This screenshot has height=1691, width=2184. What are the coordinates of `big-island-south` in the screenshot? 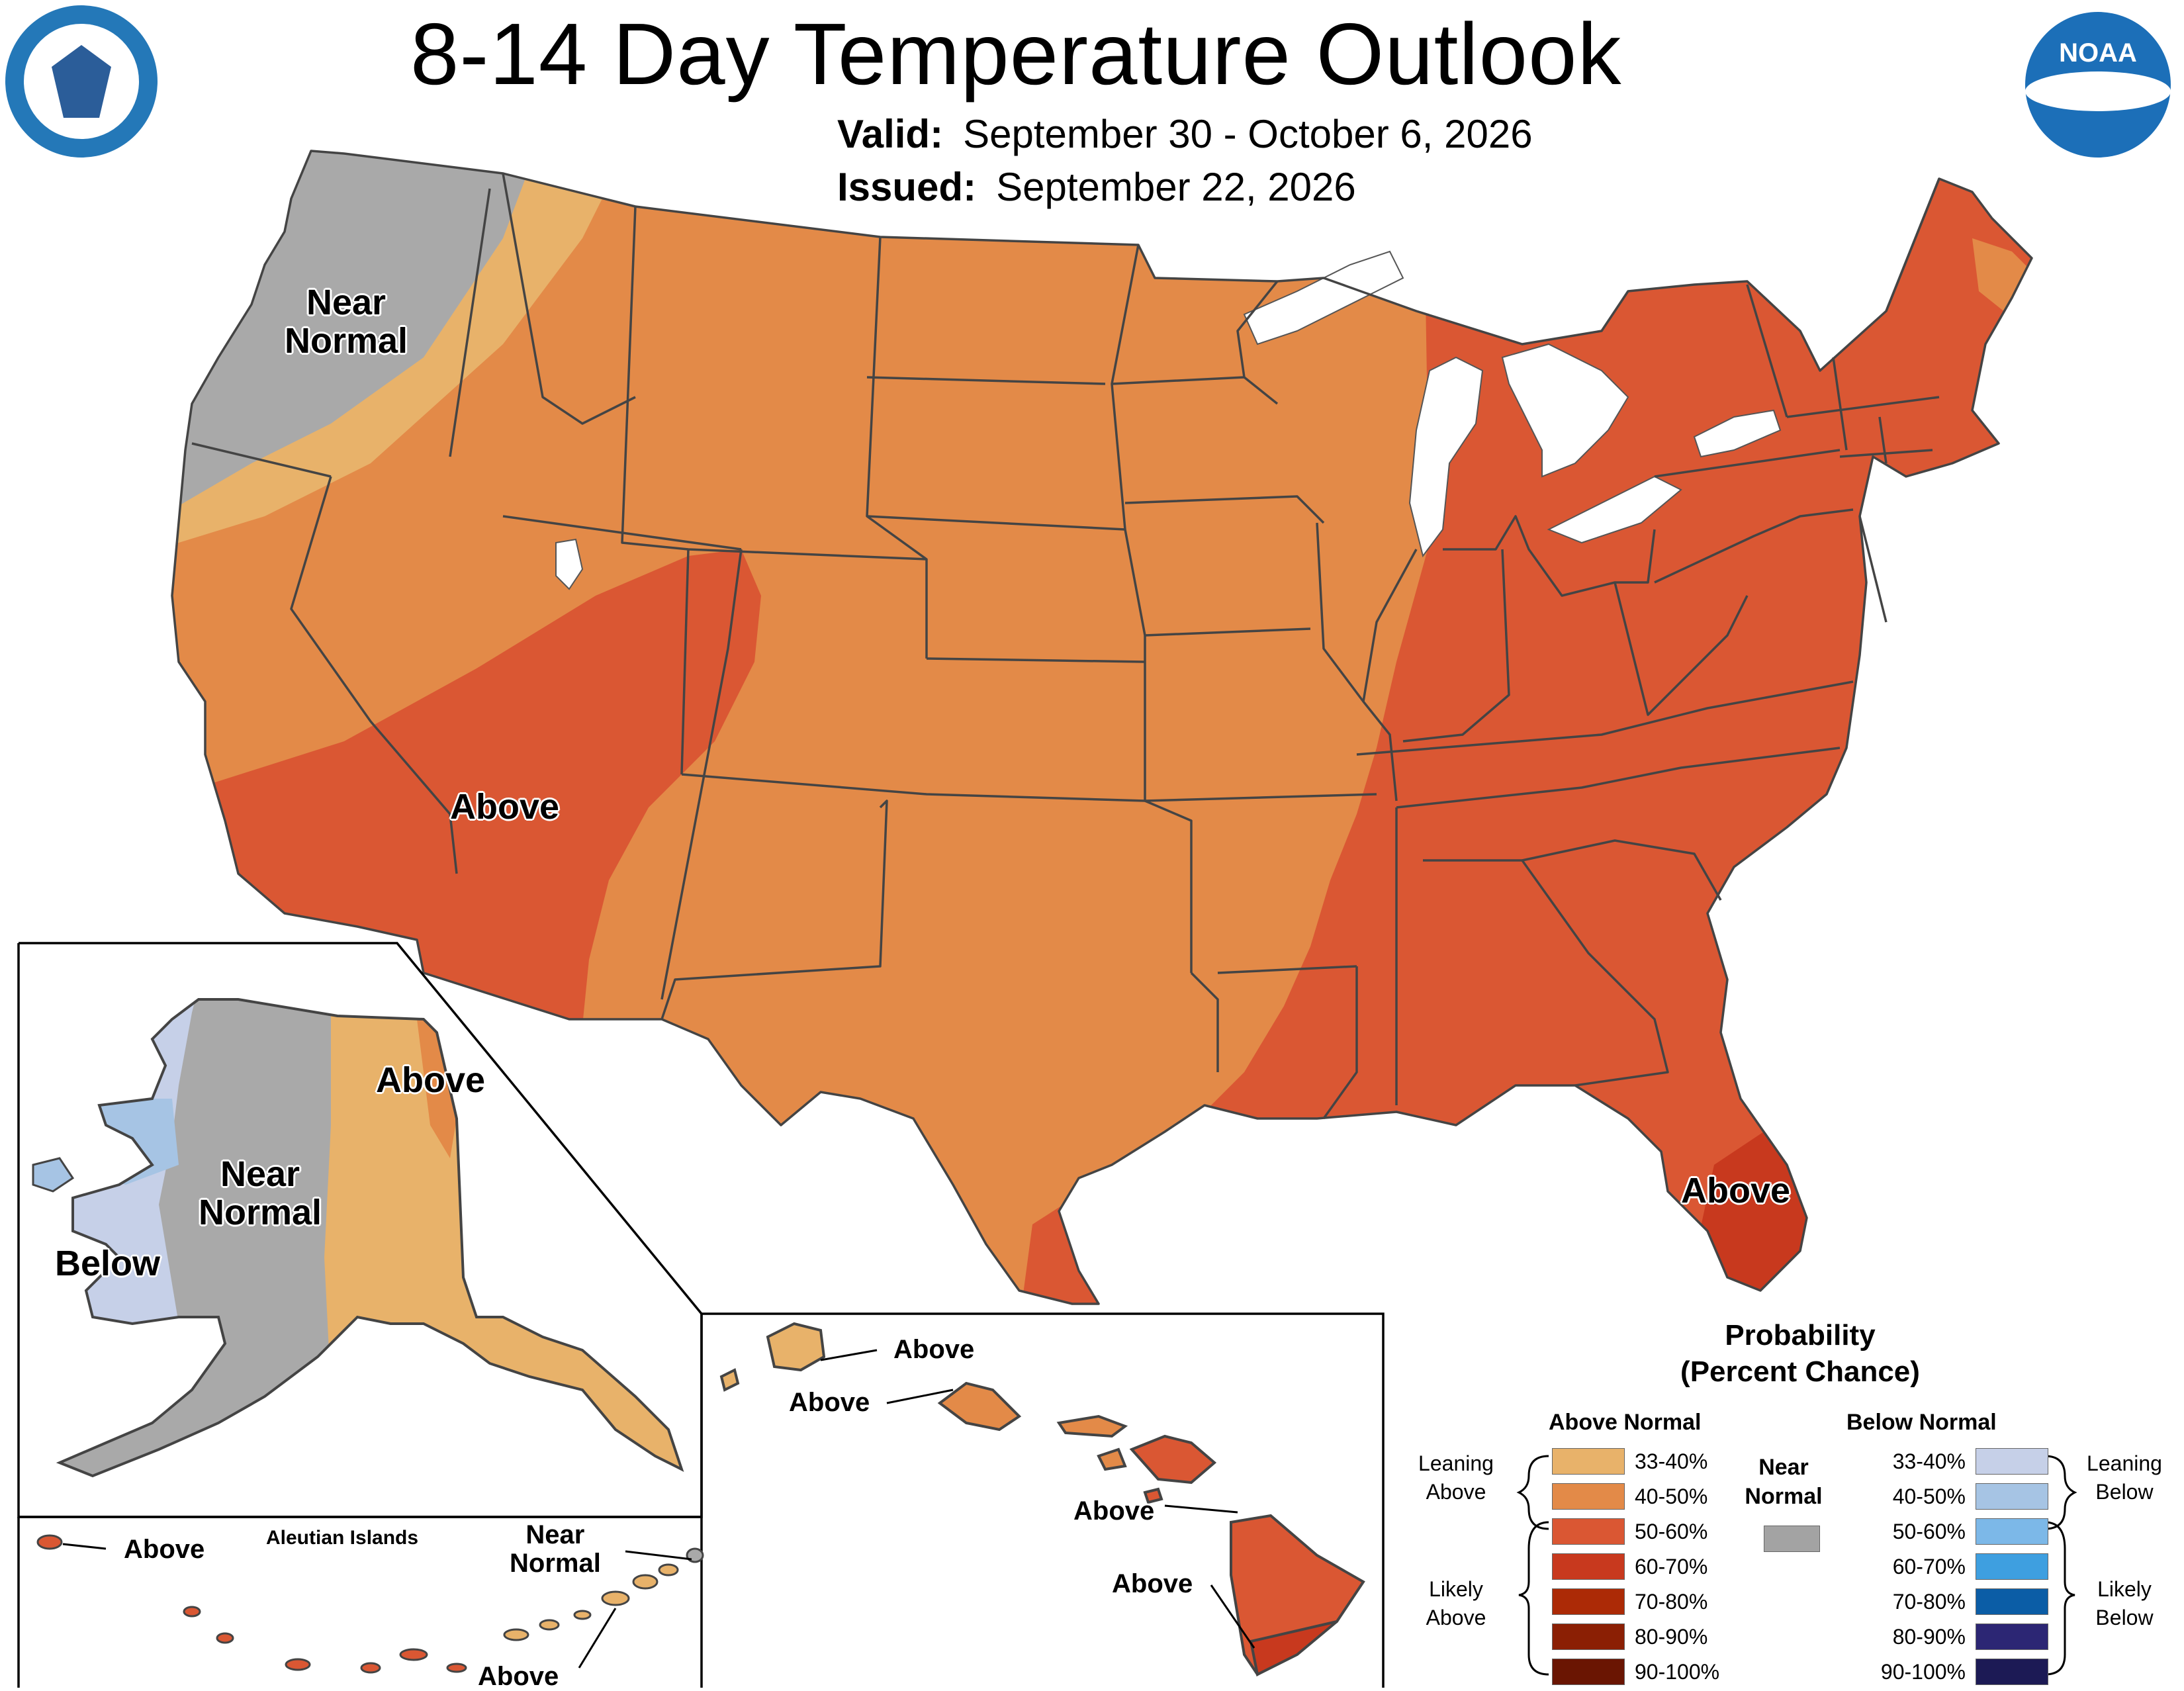 It's located at (1293, 1648).